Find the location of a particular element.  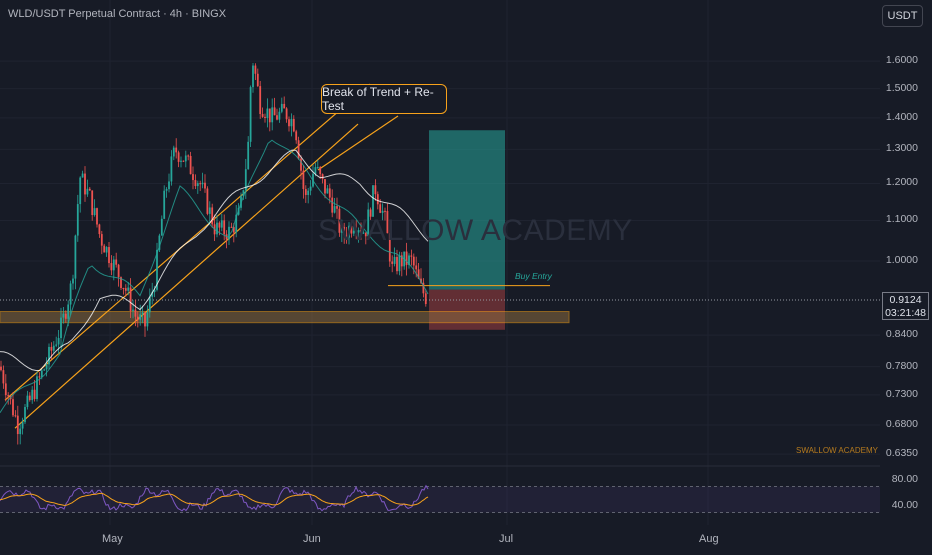

price-tick-label: 1.3000 is located at coordinates (901, 148).